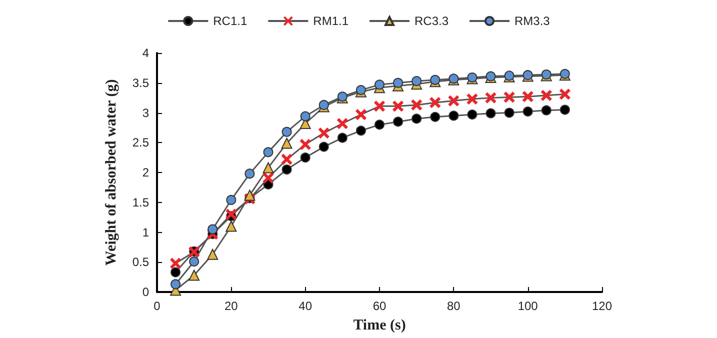  I want to click on x-tick-label: 120, so click(602, 306).